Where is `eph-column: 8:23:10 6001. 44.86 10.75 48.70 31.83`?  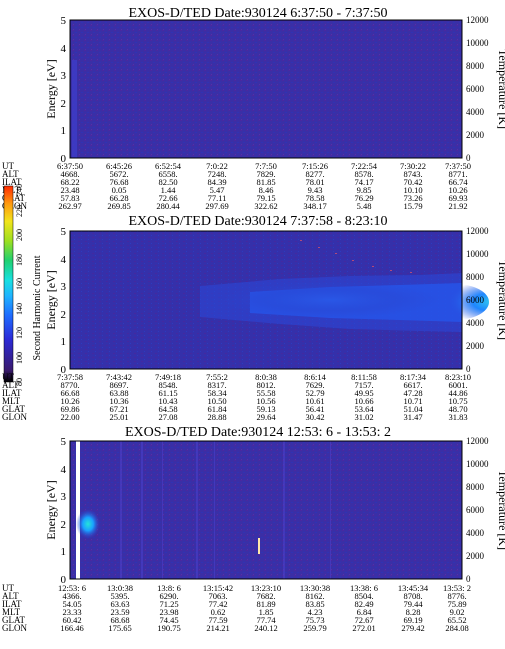 eph-column: 8:23:10 6001. 44.86 10.75 48.70 31.83 is located at coordinates (458, 397).